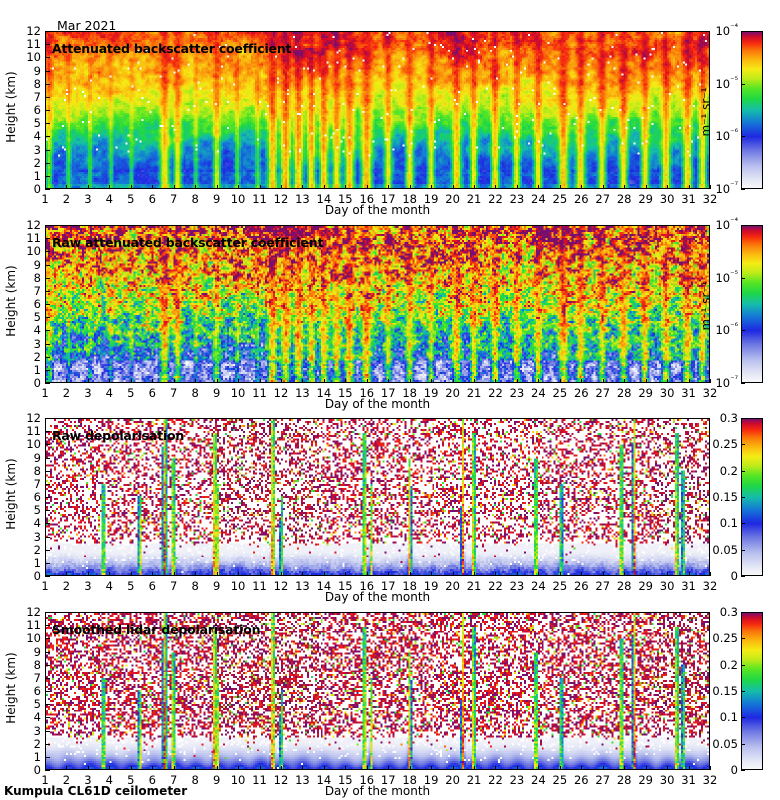 The height and width of the screenshot is (800, 780). Describe the element at coordinates (706, 306) in the screenshot. I see `colorbar-unit-1: m⁻¹ sr⁻¹` at that location.